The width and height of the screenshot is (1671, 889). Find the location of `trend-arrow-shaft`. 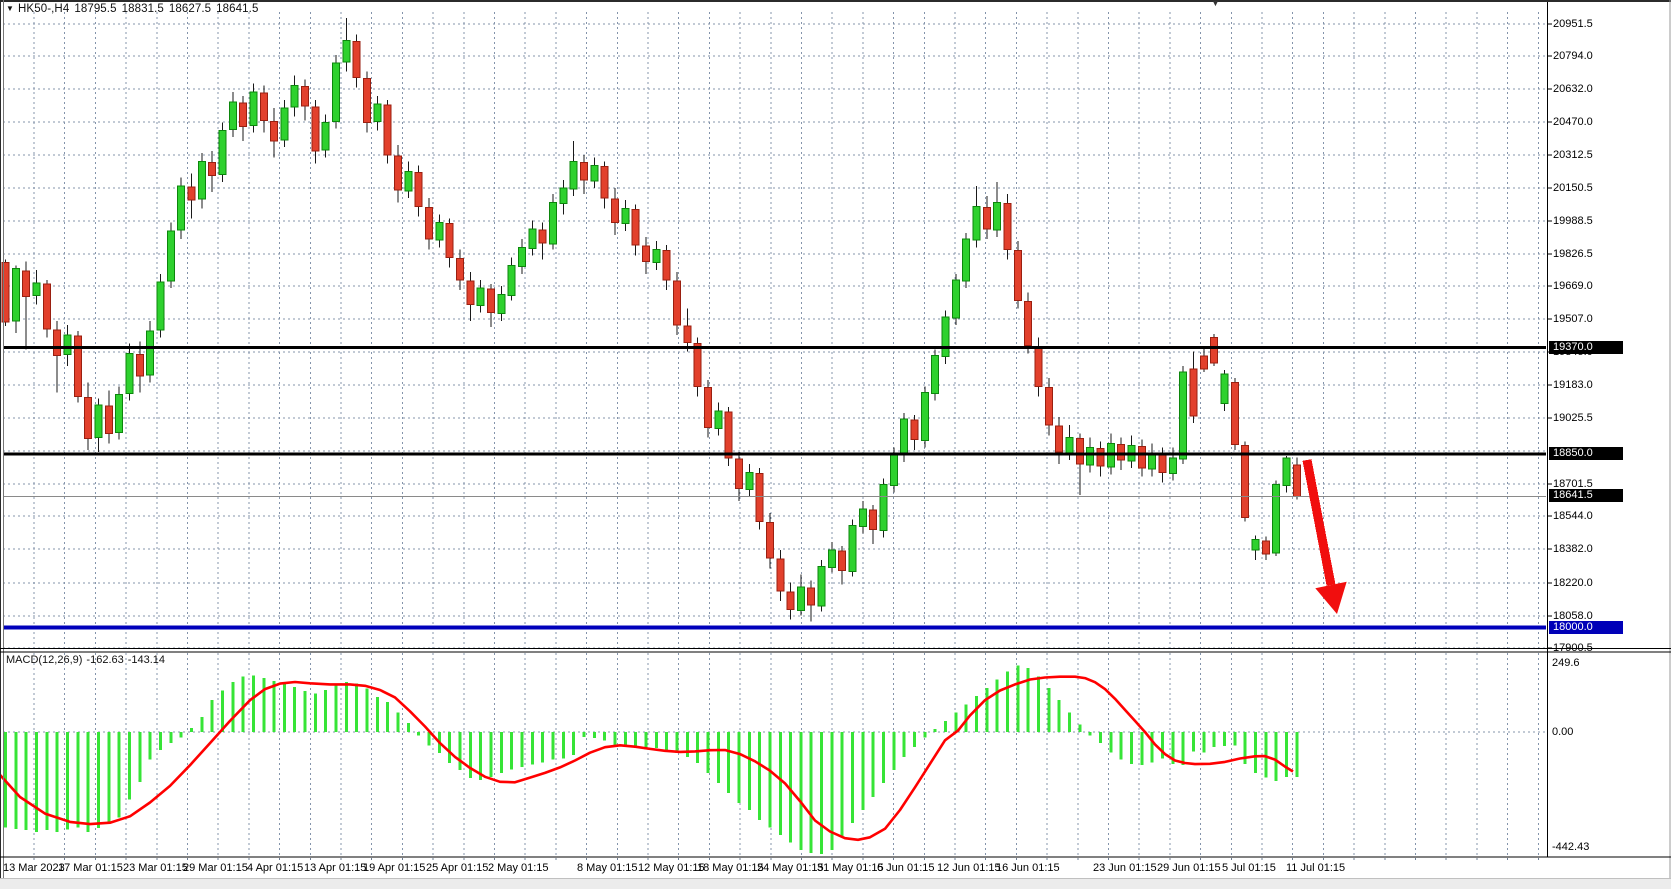

trend-arrow-shaft is located at coordinates (1319, 522).